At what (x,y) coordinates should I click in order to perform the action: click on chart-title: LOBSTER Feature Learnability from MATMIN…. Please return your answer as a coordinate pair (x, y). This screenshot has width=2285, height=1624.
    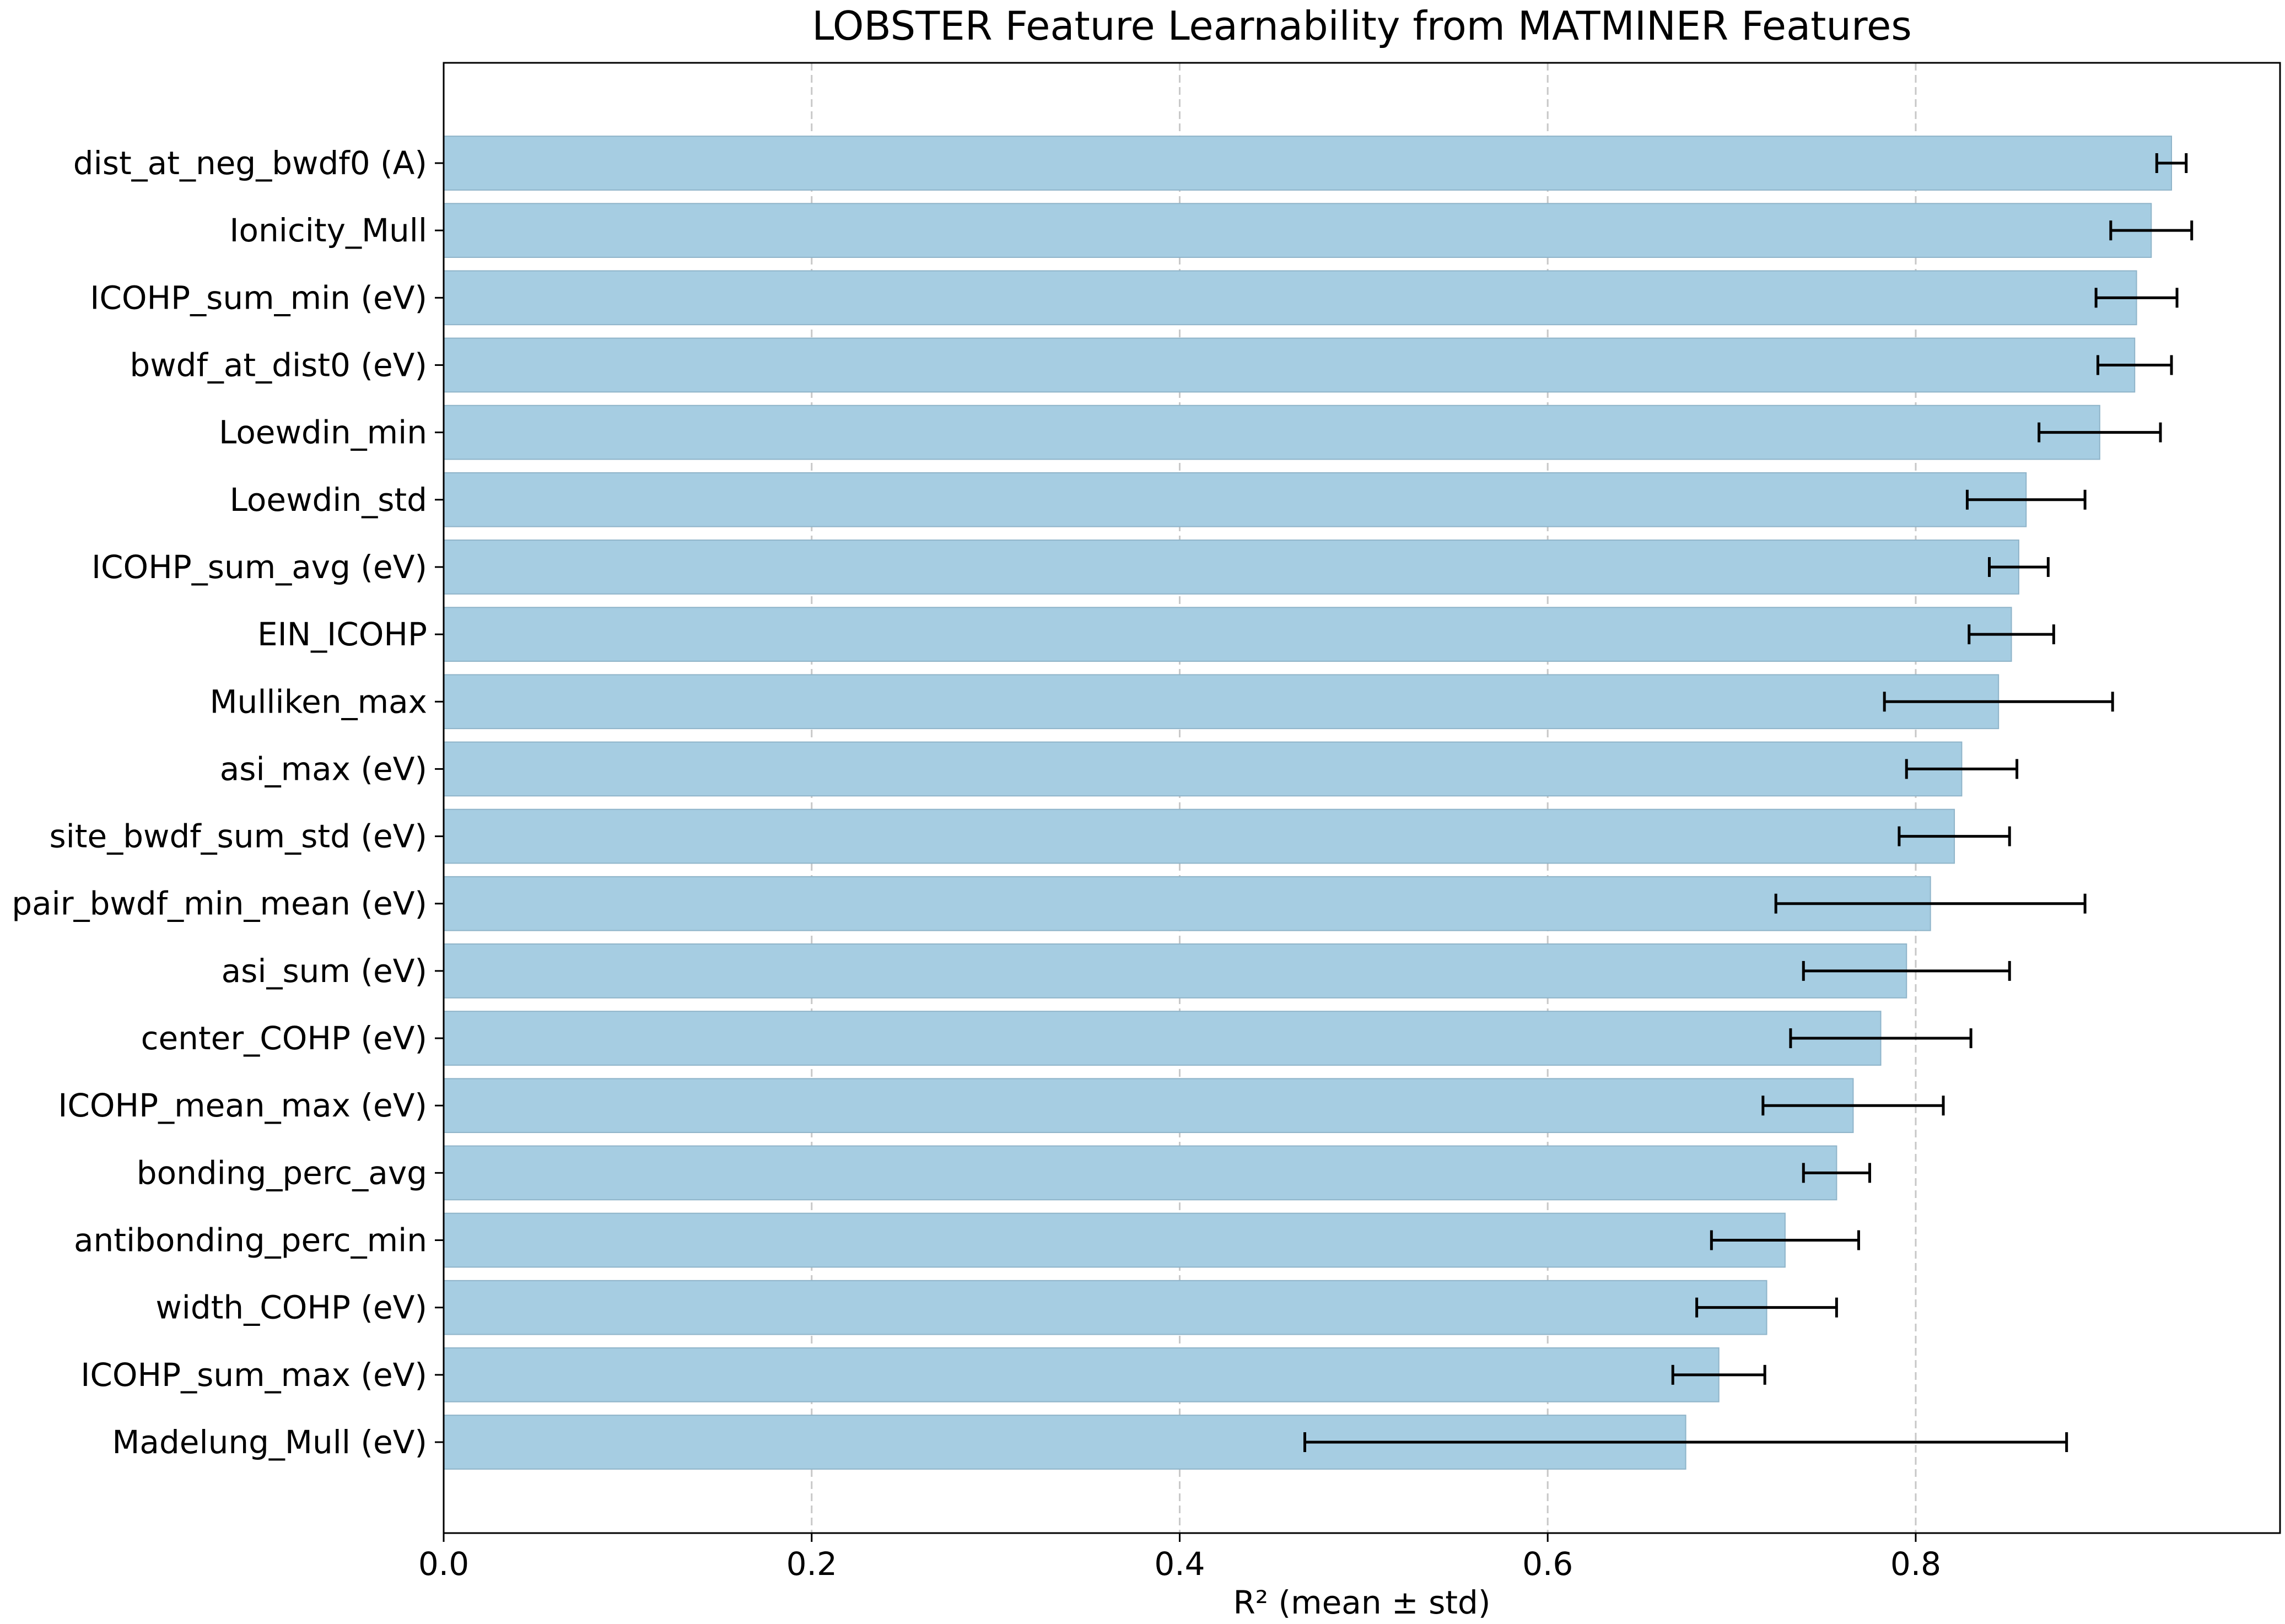
    Looking at the image, I should click on (1362, 26).